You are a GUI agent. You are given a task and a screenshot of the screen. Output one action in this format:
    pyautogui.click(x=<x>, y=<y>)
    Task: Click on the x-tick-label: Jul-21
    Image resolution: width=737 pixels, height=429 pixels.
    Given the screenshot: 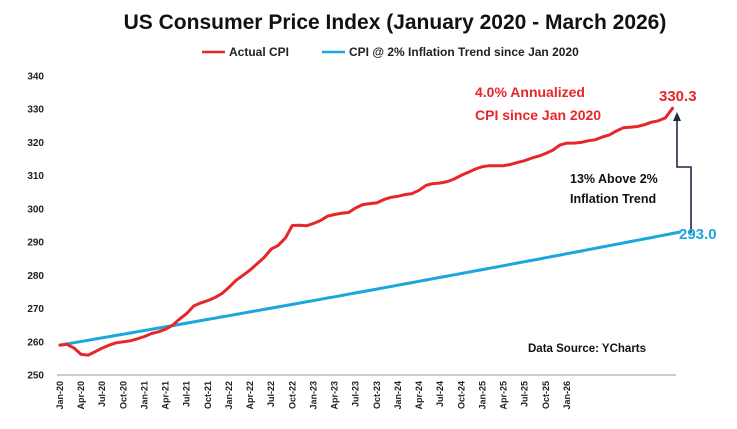 What is the action you would take?
    pyautogui.click(x=187, y=394)
    